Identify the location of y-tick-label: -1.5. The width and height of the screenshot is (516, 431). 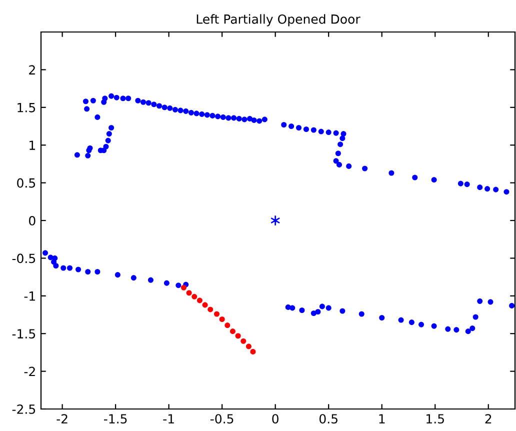
(24, 334).